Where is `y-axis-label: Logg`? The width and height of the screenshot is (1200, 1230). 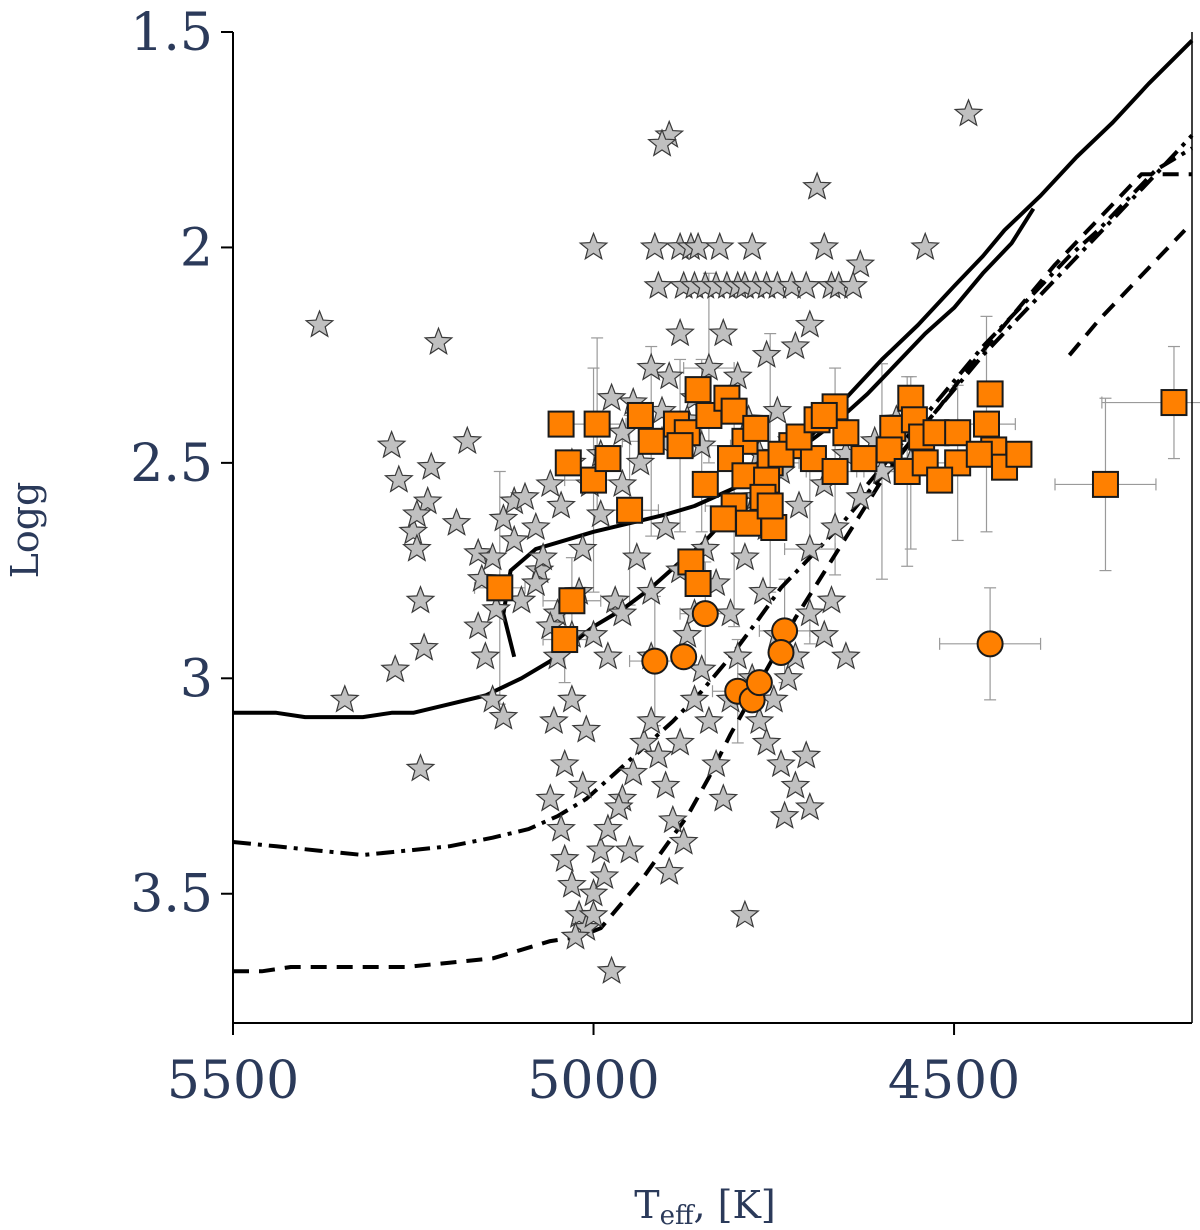 y-axis-label: Logg is located at coordinates (25, 530).